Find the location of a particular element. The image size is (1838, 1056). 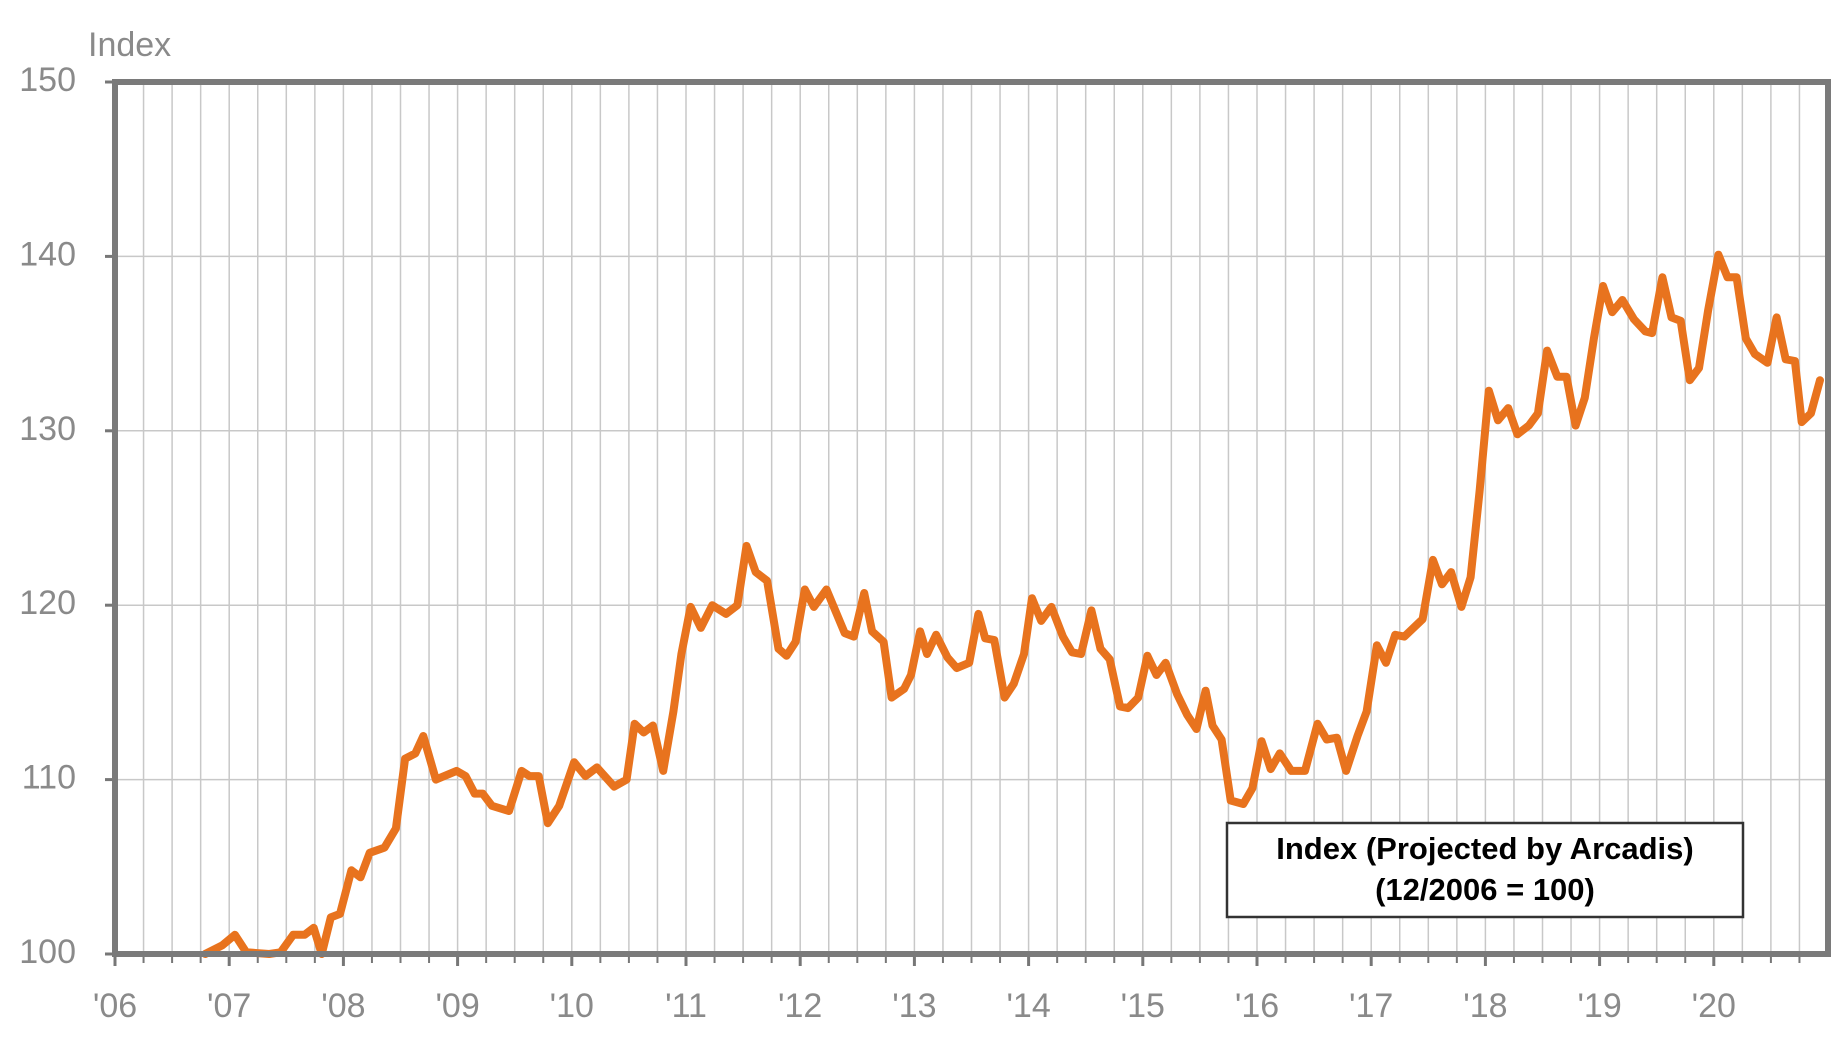

y-tick-label: 130 is located at coordinates (47, 429).